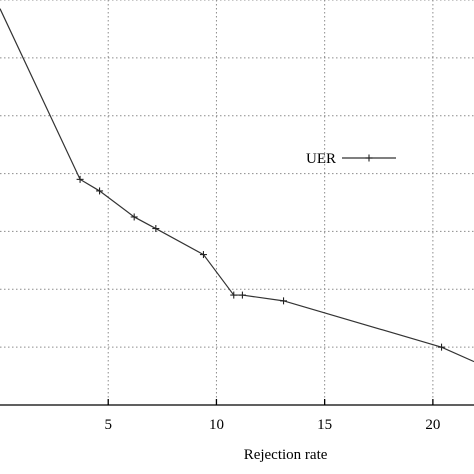 The width and height of the screenshot is (474, 474). I want to click on x-tick-label-1: 10, so click(216, 425).